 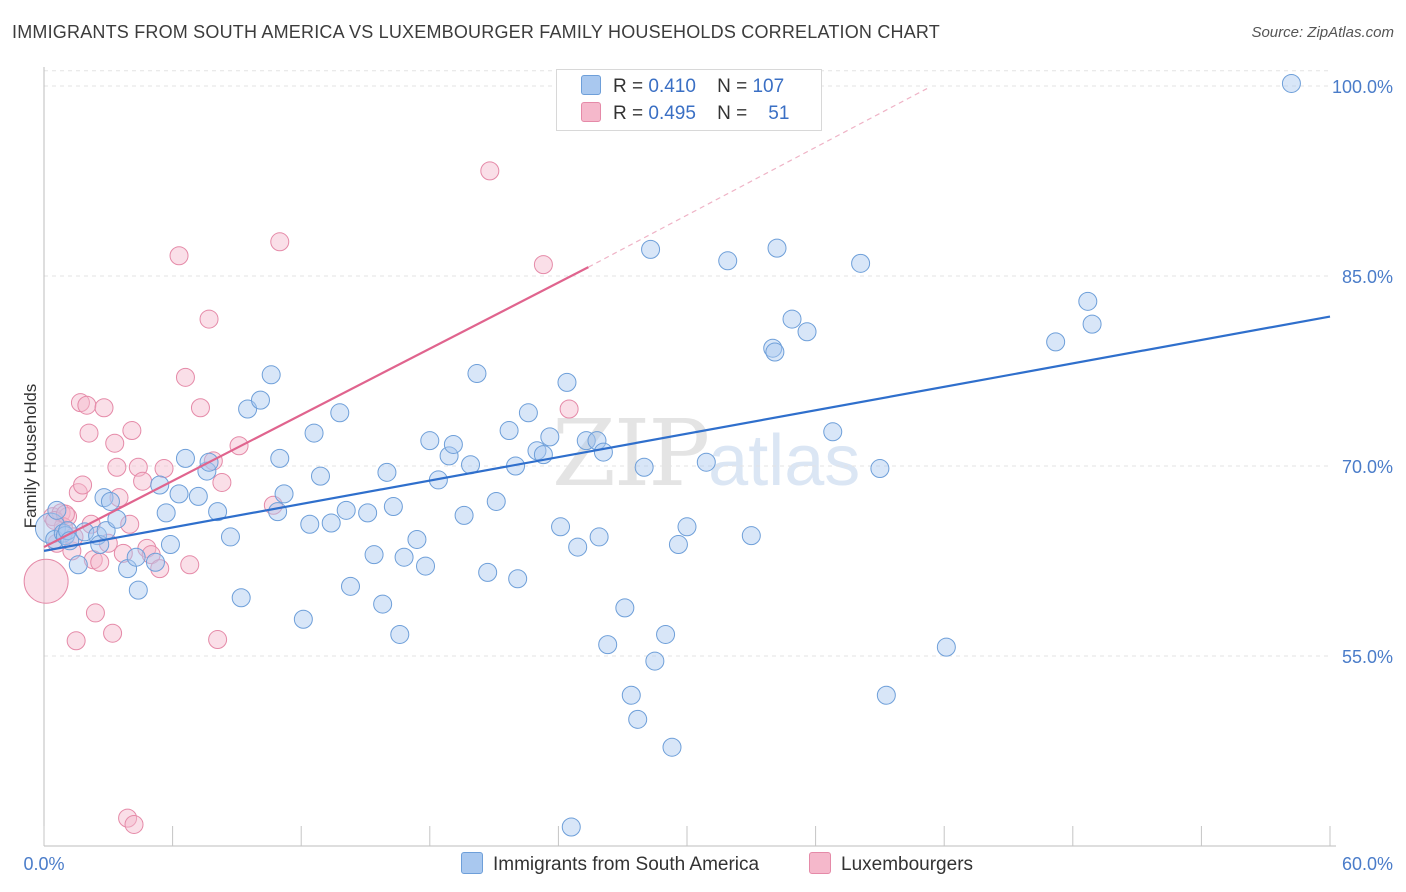 What do you see at coordinates (472, 863) in the screenshot?
I see `legend-swatch-blue` at bounding box center [472, 863].